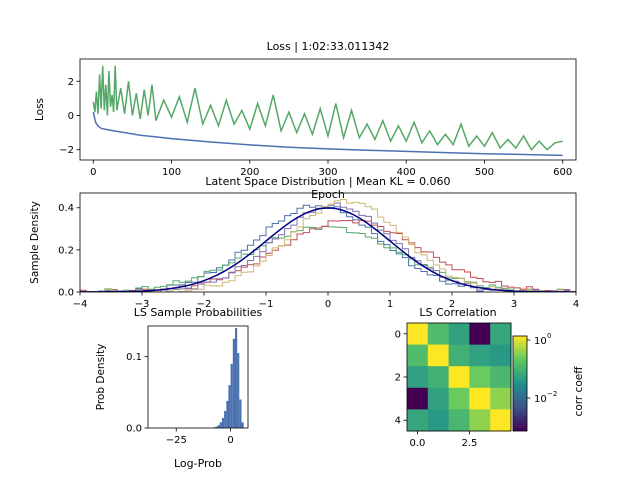 The height and width of the screenshot is (480, 640). I want to click on loss-ytick-label: 2, so click(71, 82).